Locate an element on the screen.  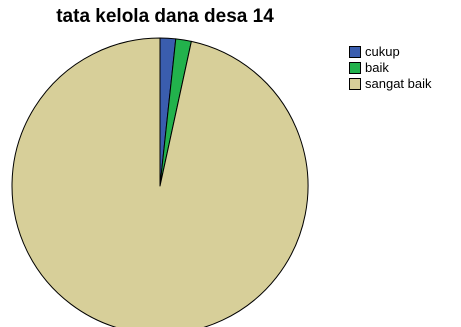
legend-item-baik: baik is located at coordinates (390, 68).